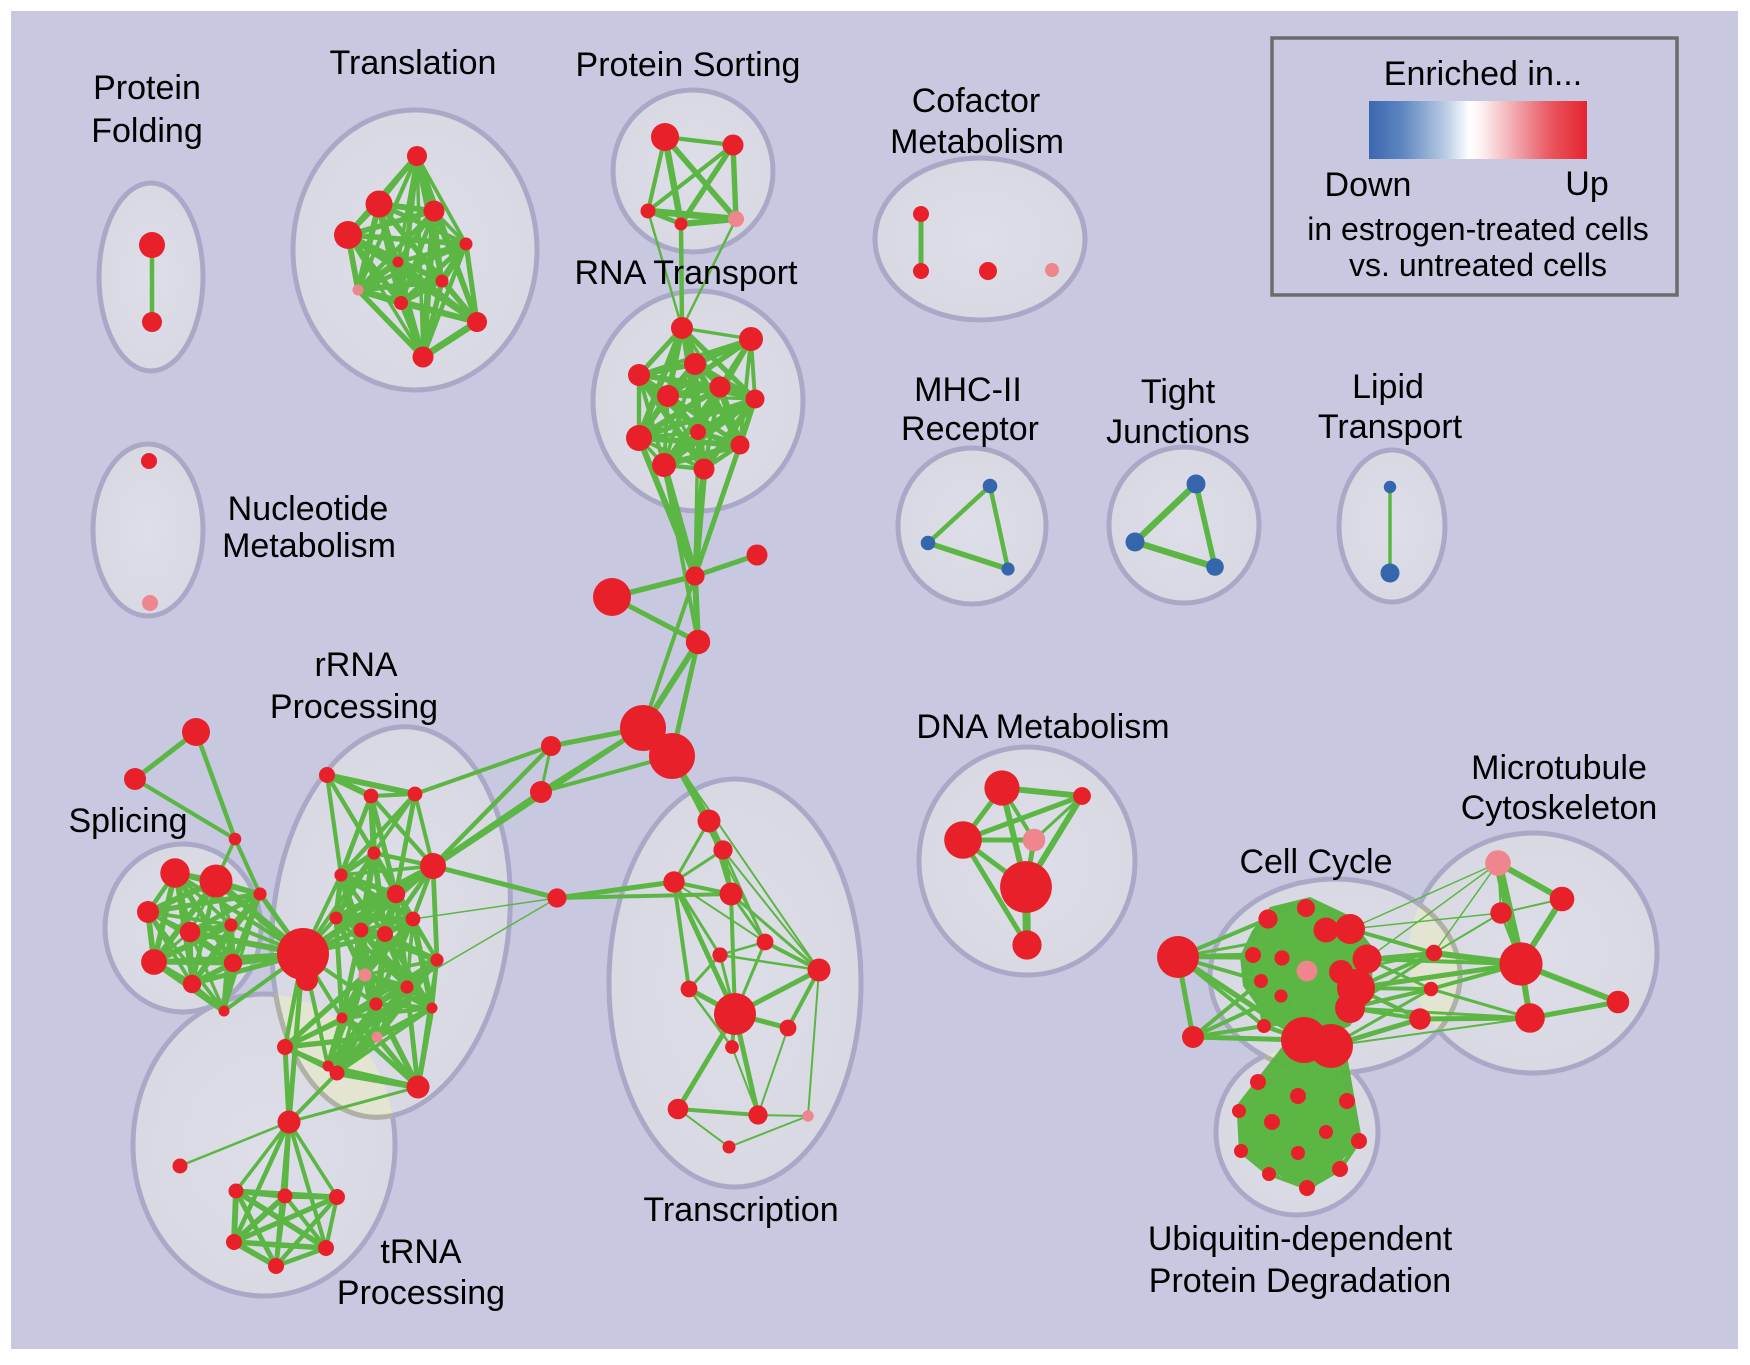 Image resolution: width=1750 pixels, height=1365 pixels. Describe the element at coordinates (687, 273) in the screenshot. I see `svg-text: RNA Transport` at that location.